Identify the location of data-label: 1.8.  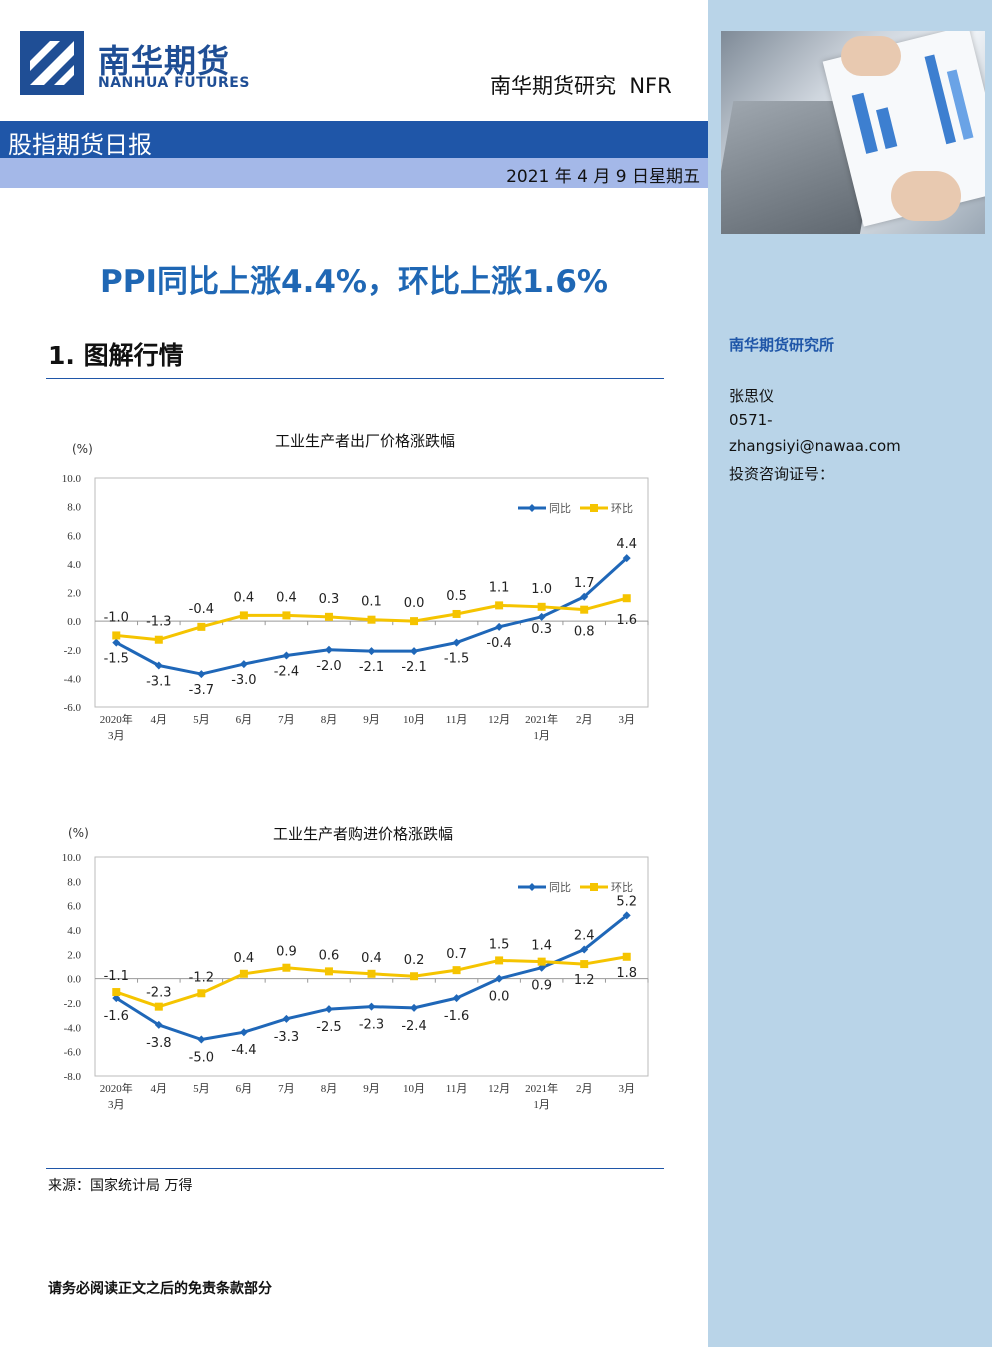
(626, 973).